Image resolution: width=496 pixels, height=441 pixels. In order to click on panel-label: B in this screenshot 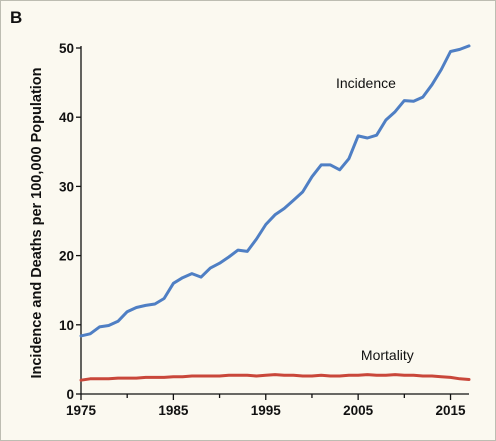, I will do `click(16, 17)`.